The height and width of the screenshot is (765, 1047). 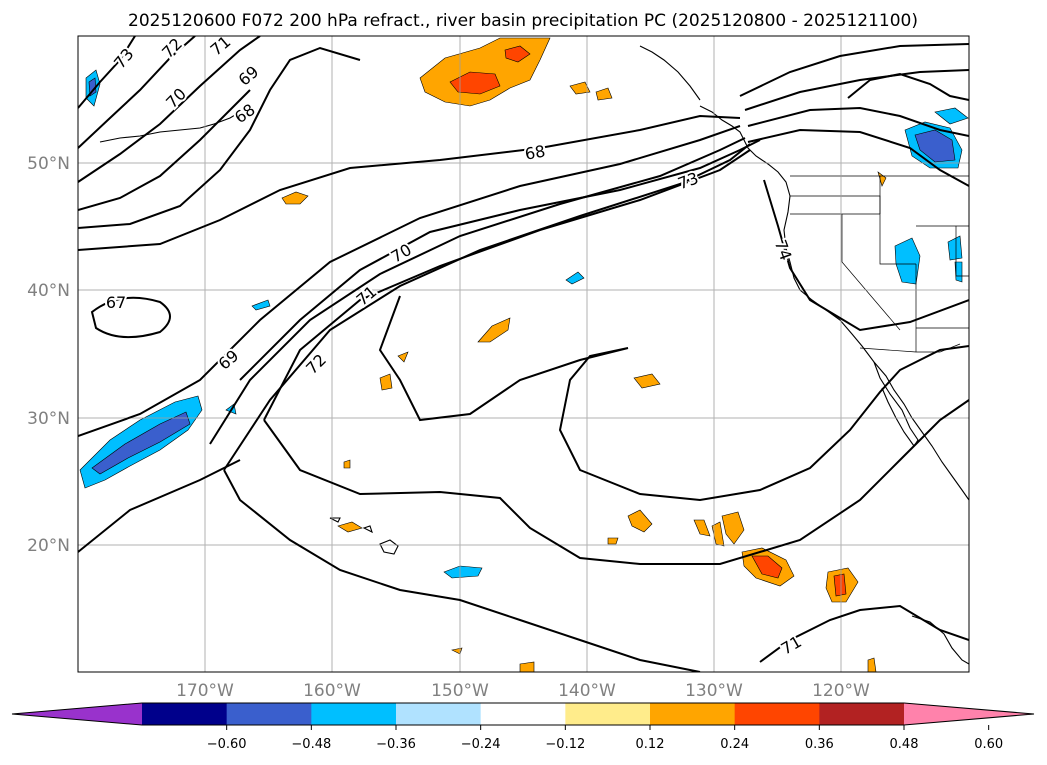 I want to click on contour-67-loop, so click(x=130, y=317).